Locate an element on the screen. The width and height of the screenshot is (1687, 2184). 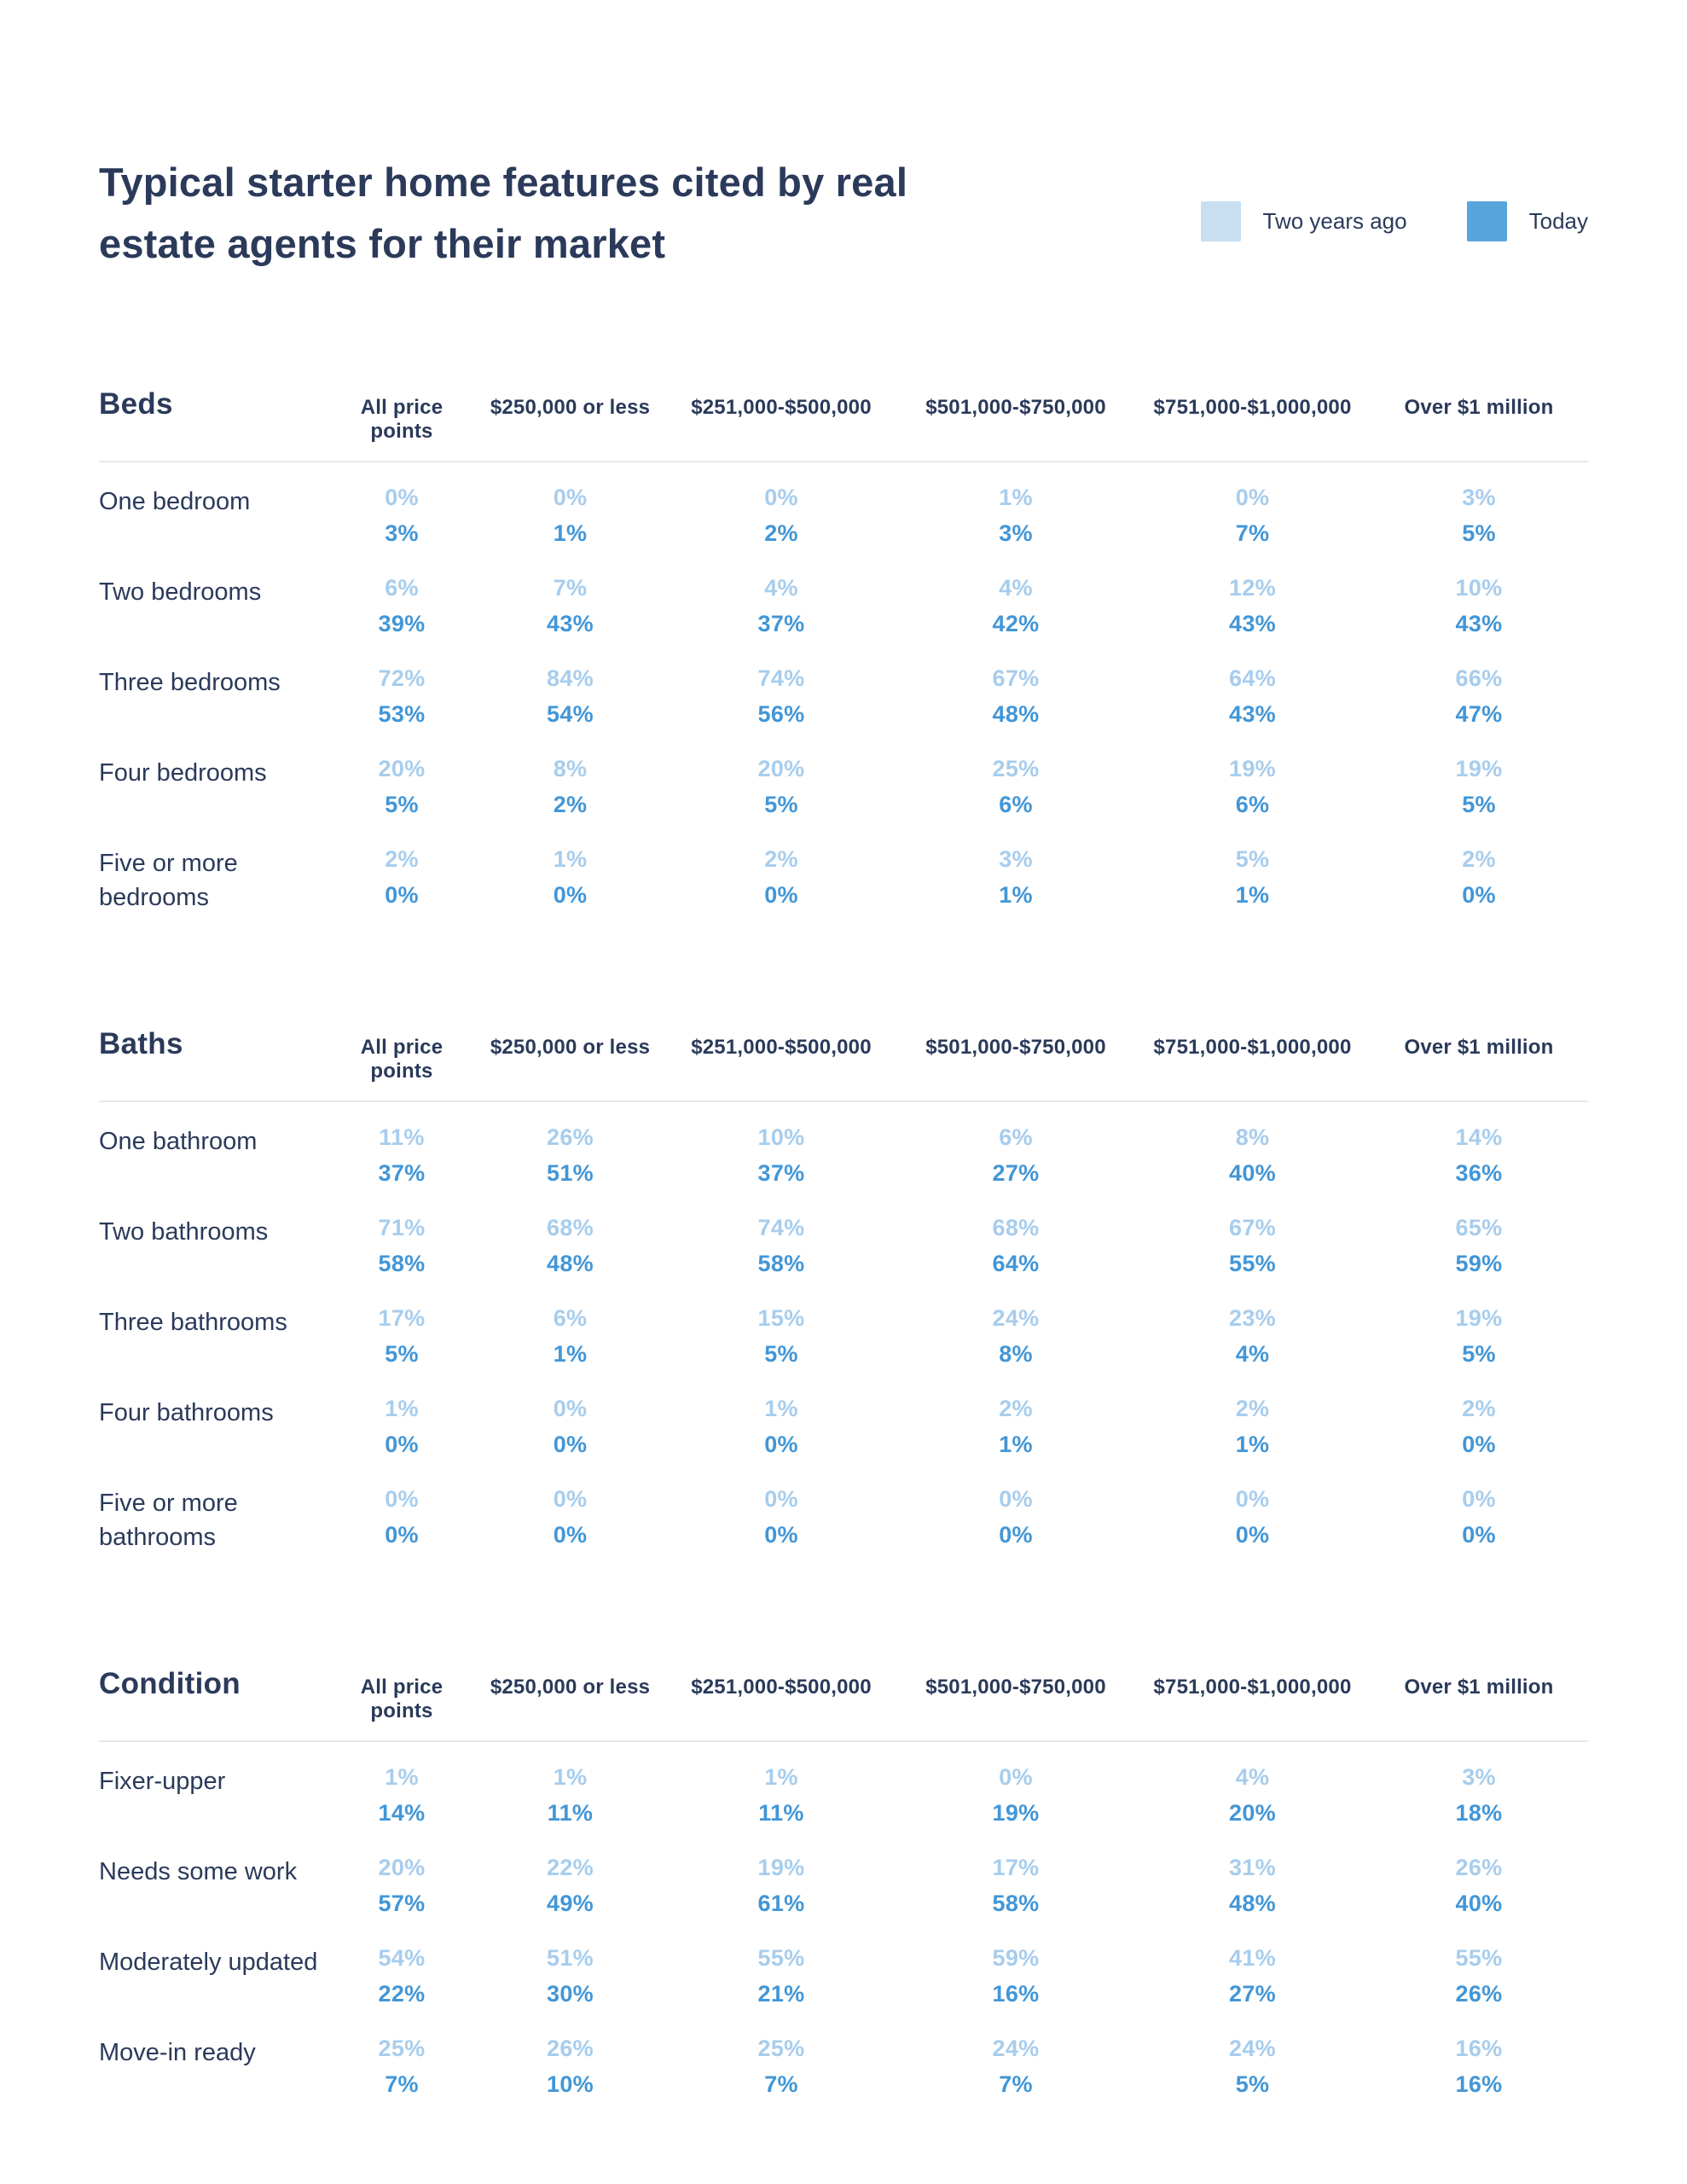
value-cell: 5% 1% is located at coordinates (1252, 881).